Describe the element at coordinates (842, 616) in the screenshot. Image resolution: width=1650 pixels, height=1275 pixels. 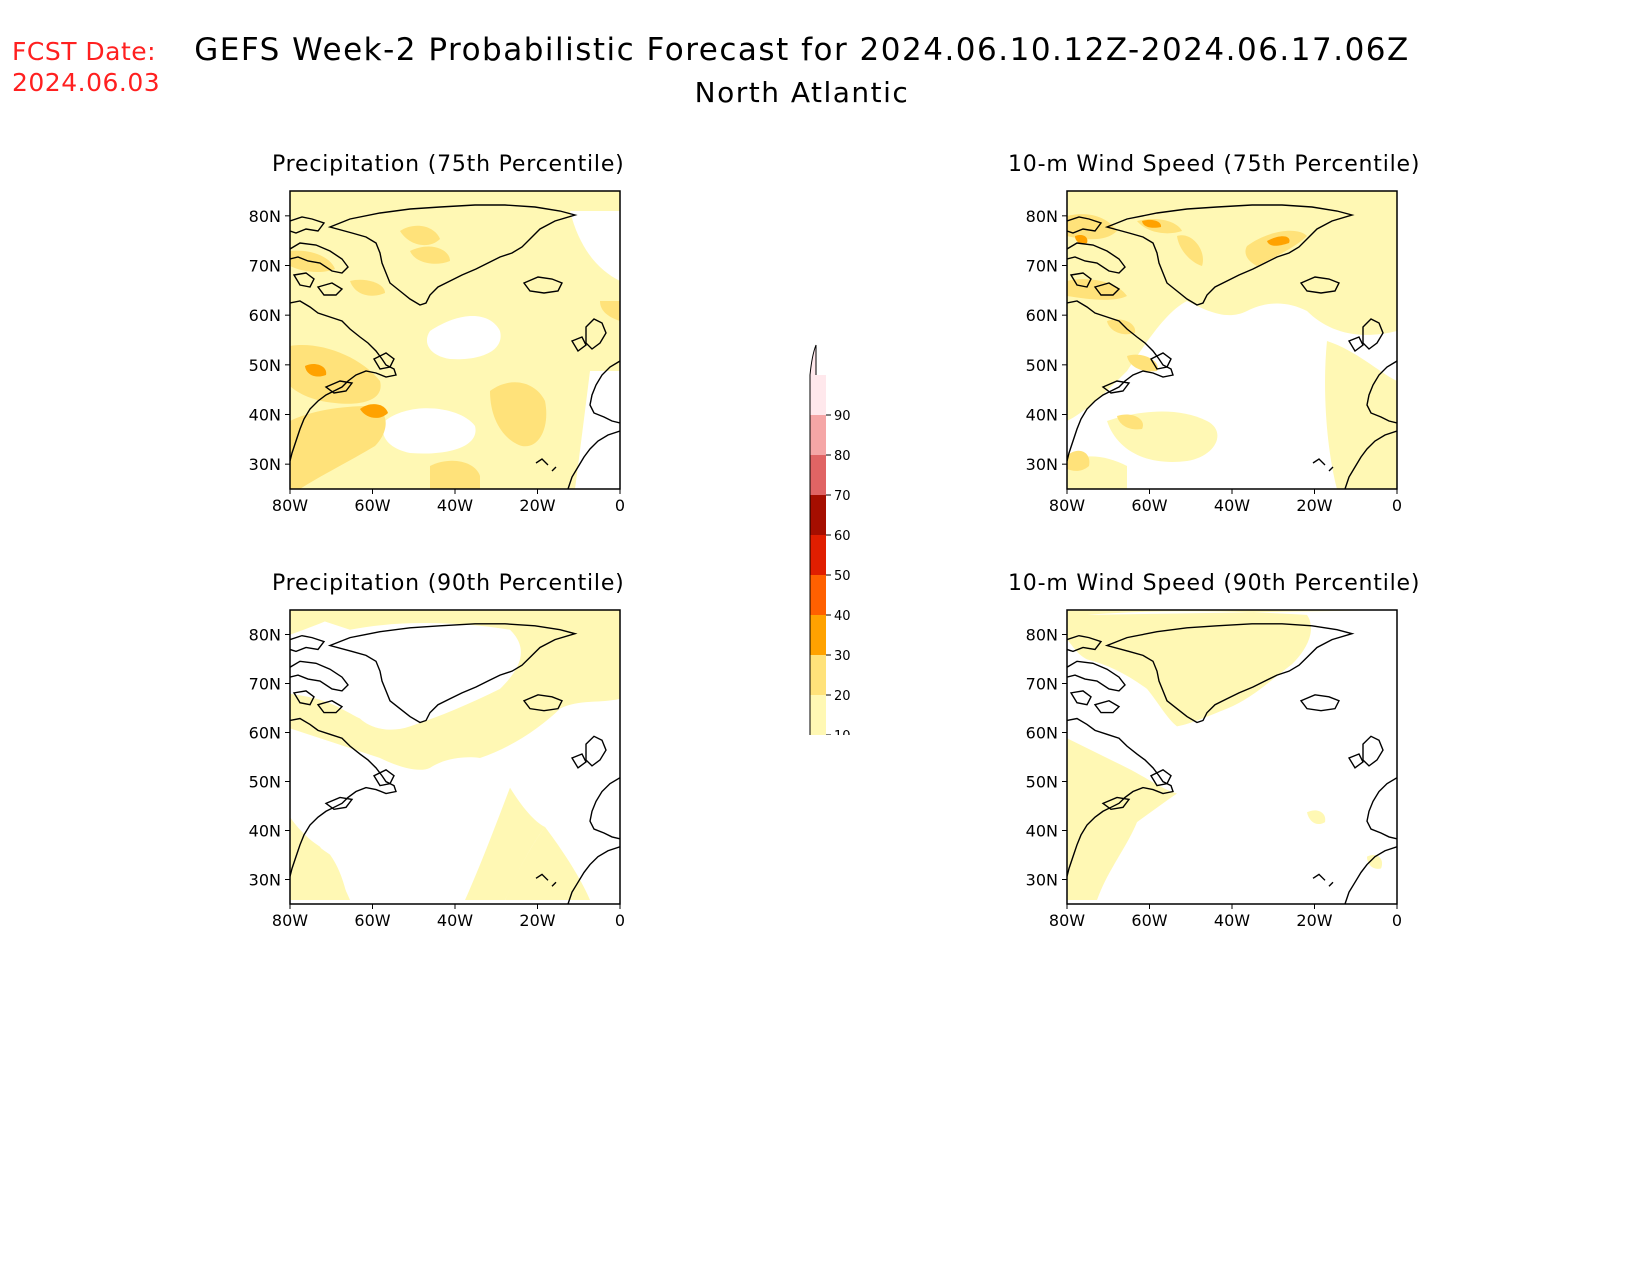
I see `colorbar-label: 40` at that location.